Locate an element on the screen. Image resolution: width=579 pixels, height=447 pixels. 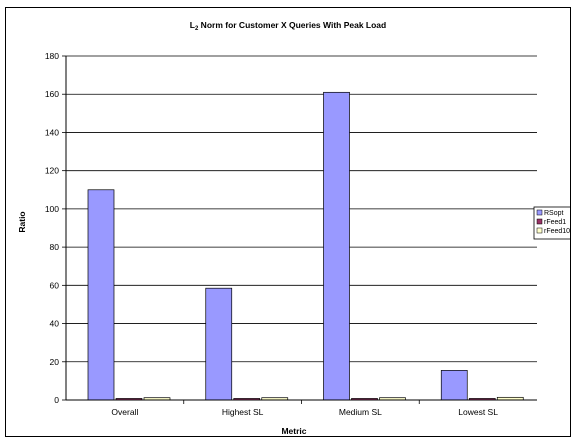
x-tick-label: Overall is located at coordinates (124, 412).